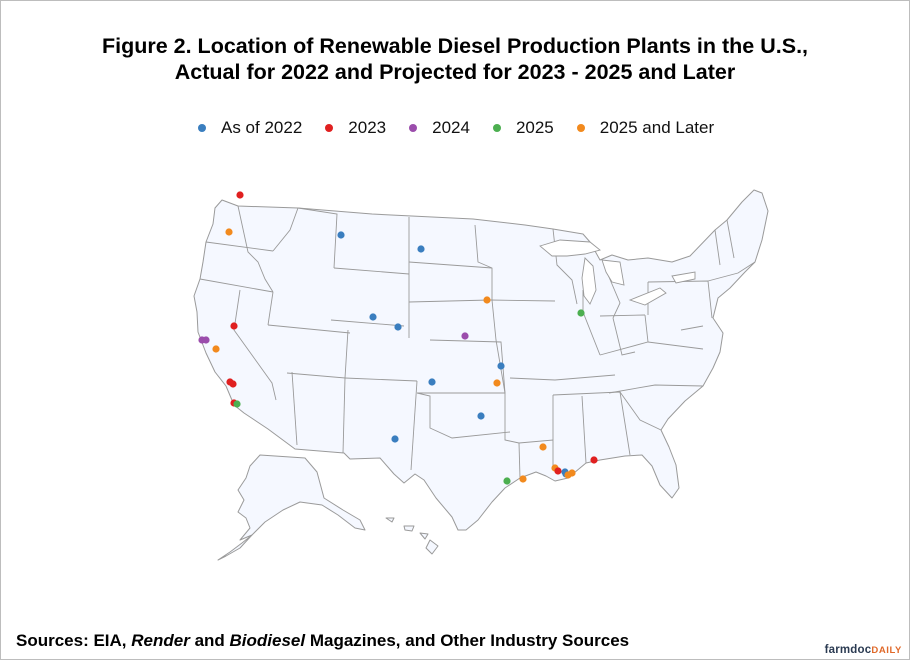  I want to click on legend-label: 2023, so click(367, 127).